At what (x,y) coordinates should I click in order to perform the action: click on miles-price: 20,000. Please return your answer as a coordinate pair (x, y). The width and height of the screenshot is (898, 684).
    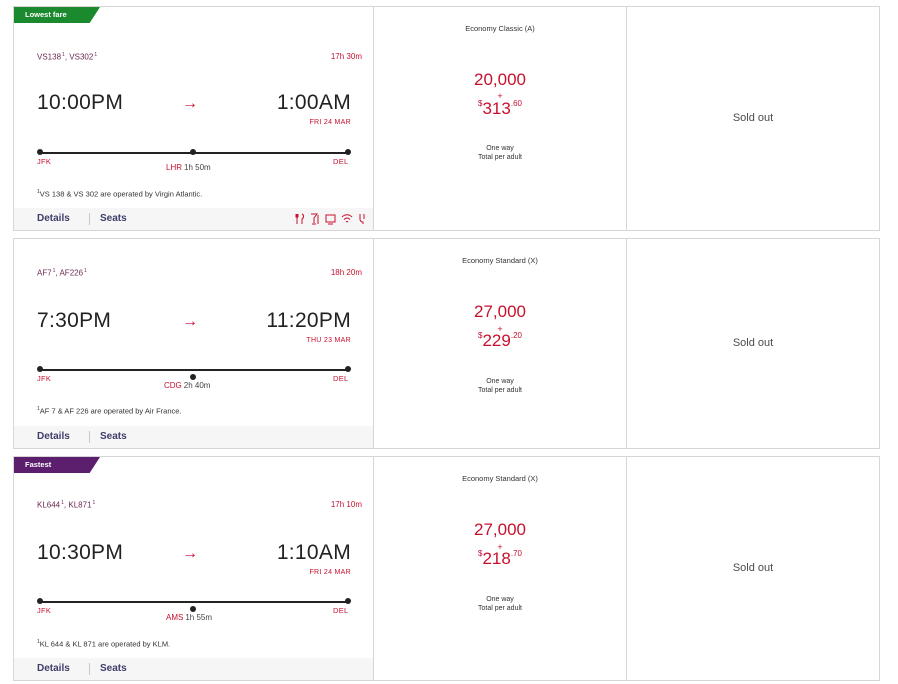
    Looking at the image, I should click on (500, 79).